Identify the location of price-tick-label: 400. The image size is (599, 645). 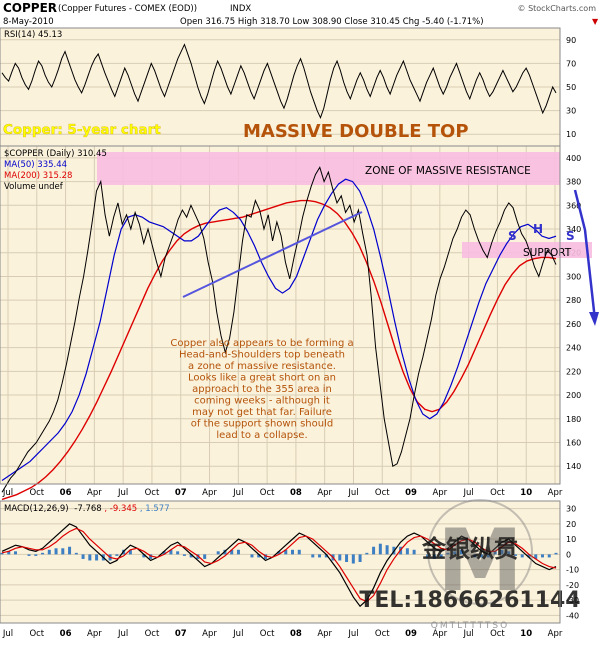
(573, 158).